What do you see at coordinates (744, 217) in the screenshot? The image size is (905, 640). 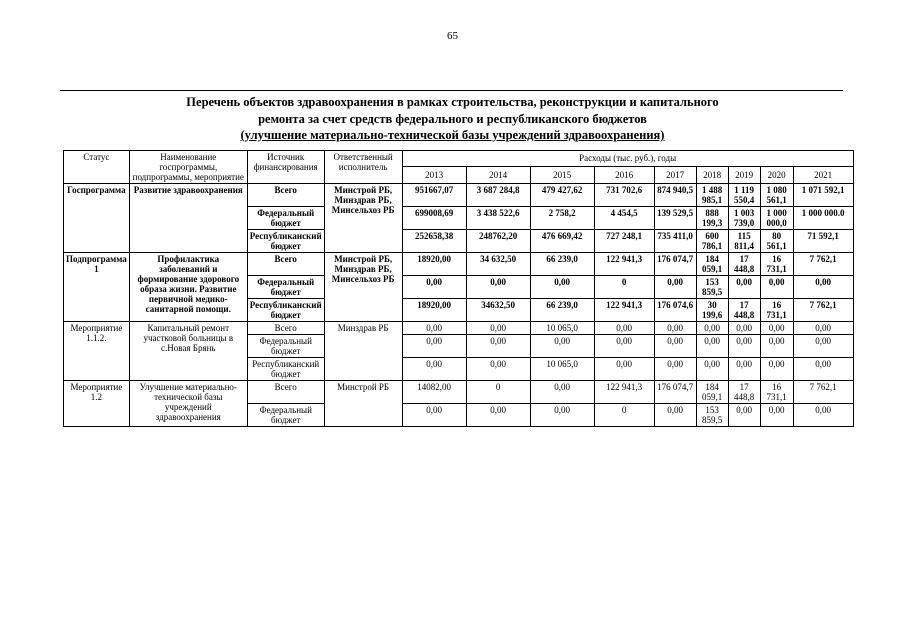 I see `value-cell: 1 003 739,0` at bounding box center [744, 217].